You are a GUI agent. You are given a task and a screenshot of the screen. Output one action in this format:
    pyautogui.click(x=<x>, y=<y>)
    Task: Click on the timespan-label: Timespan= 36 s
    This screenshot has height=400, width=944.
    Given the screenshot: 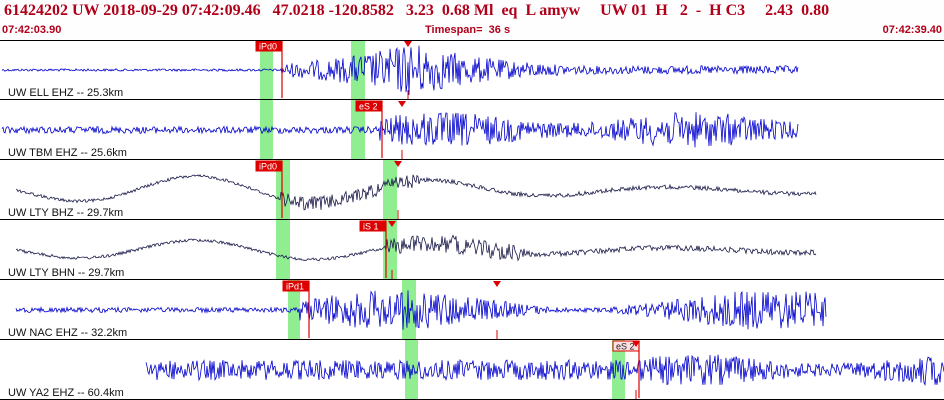 What is the action you would take?
    pyautogui.click(x=468, y=30)
    